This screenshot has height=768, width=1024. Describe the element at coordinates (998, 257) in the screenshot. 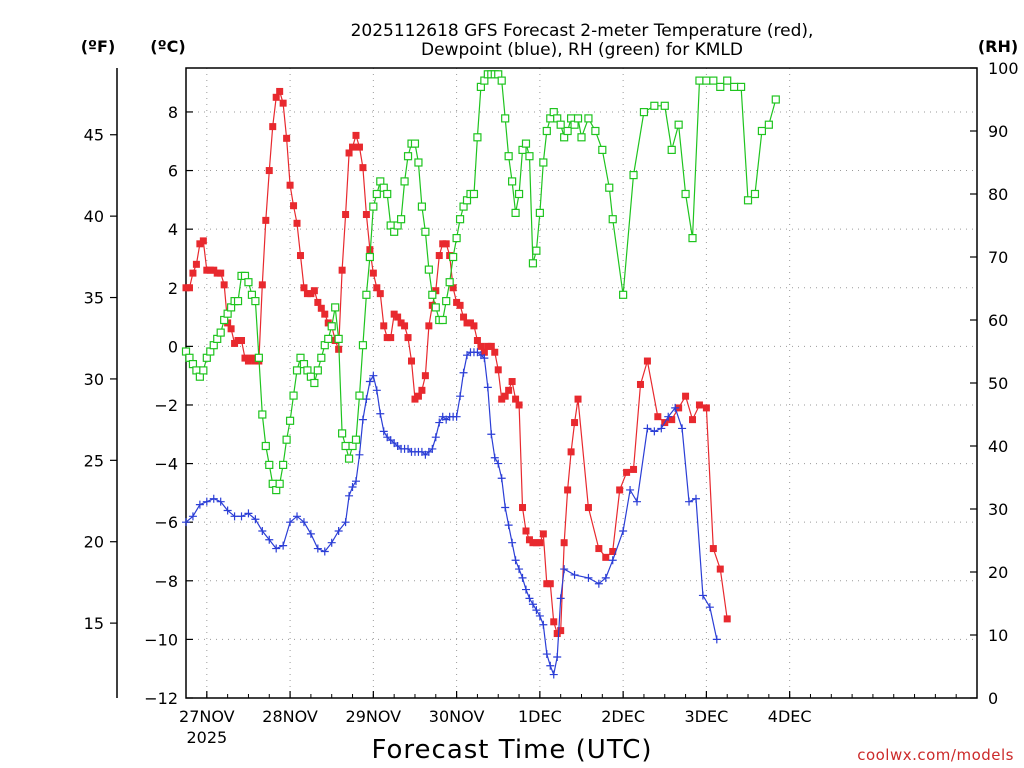

I see `rh-tick-label: 70` at that location.